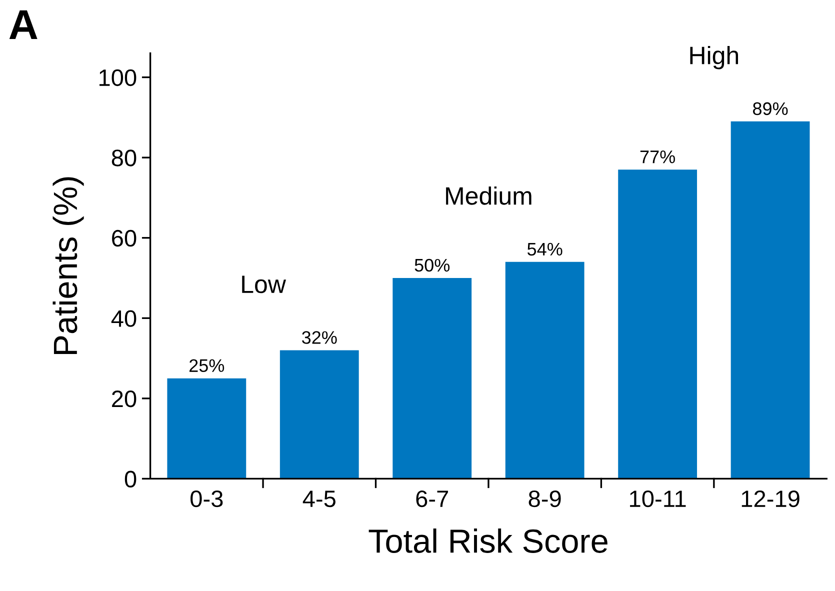 This screenshot has height=591, width=835. Describe the element at coordinates (319, 337) in the screenshot. I see `data-label: 32%` at that location.